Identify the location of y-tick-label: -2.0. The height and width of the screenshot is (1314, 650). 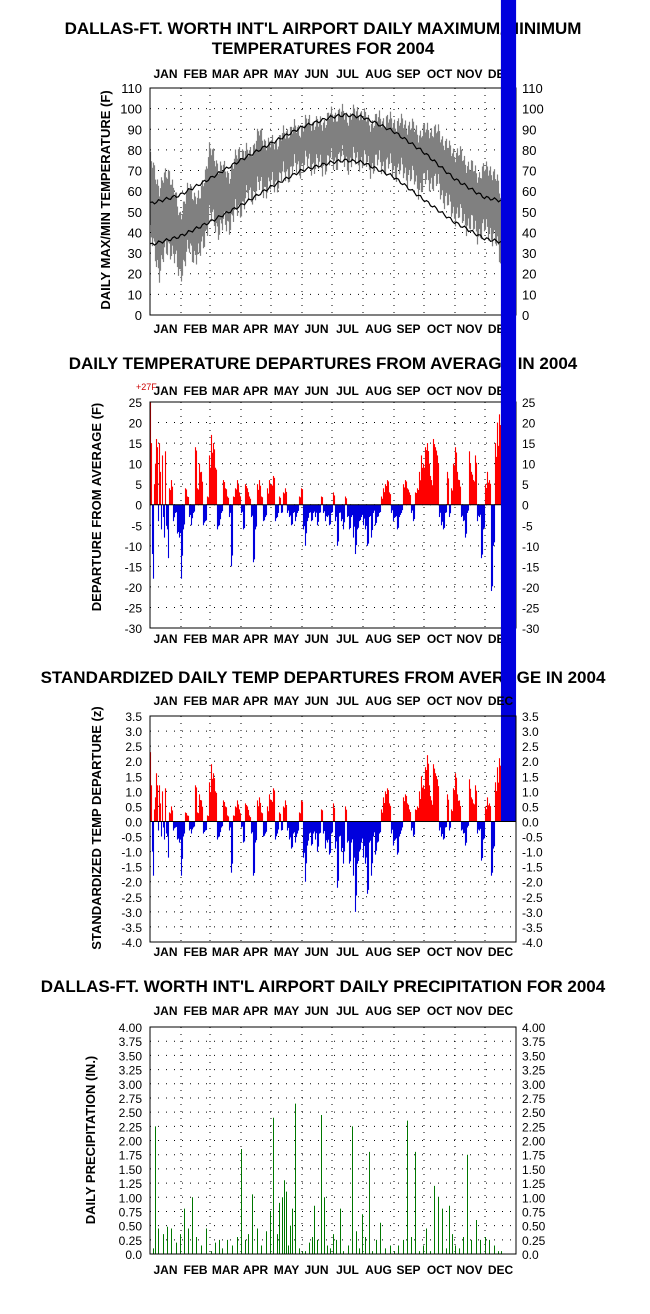
(532, 883).